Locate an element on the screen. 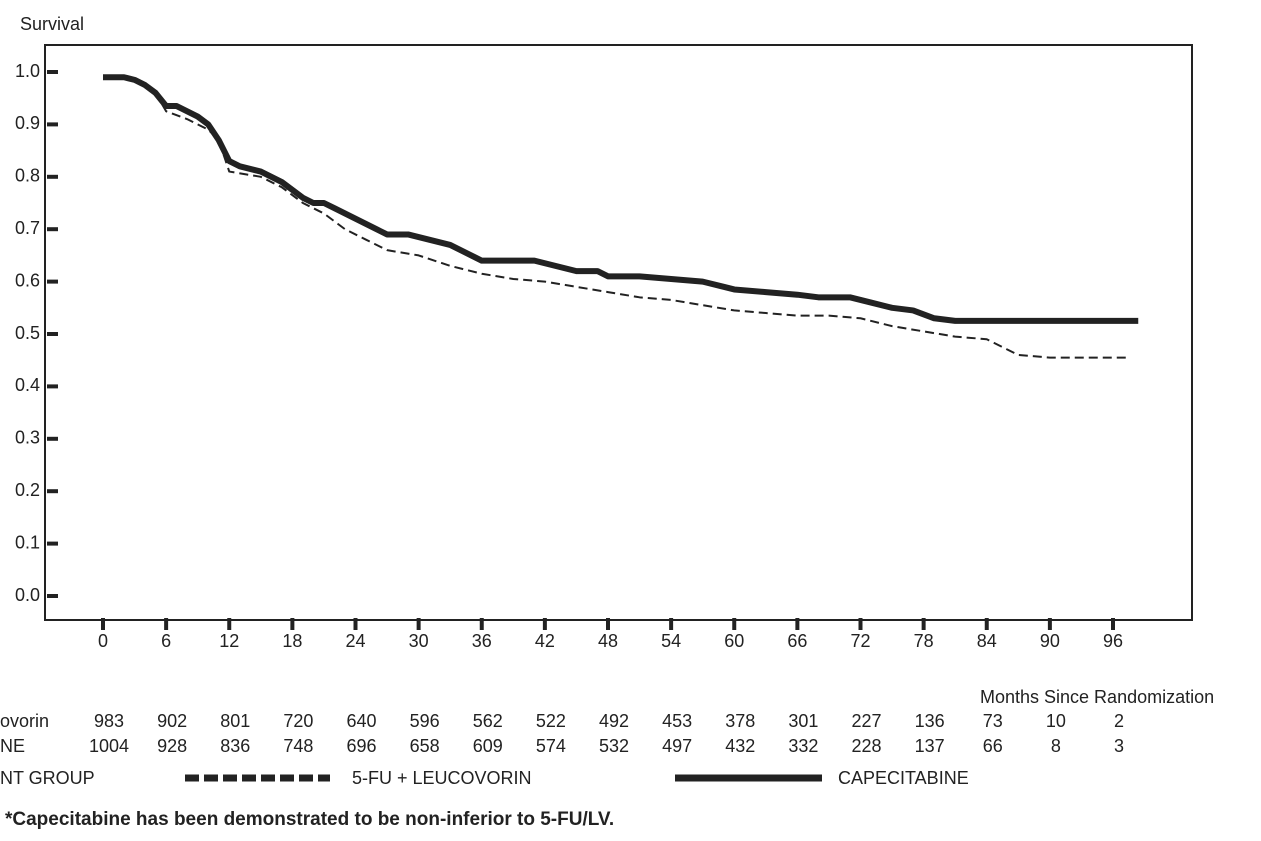  risk-count: 227 is located at coordinates (866, 721).